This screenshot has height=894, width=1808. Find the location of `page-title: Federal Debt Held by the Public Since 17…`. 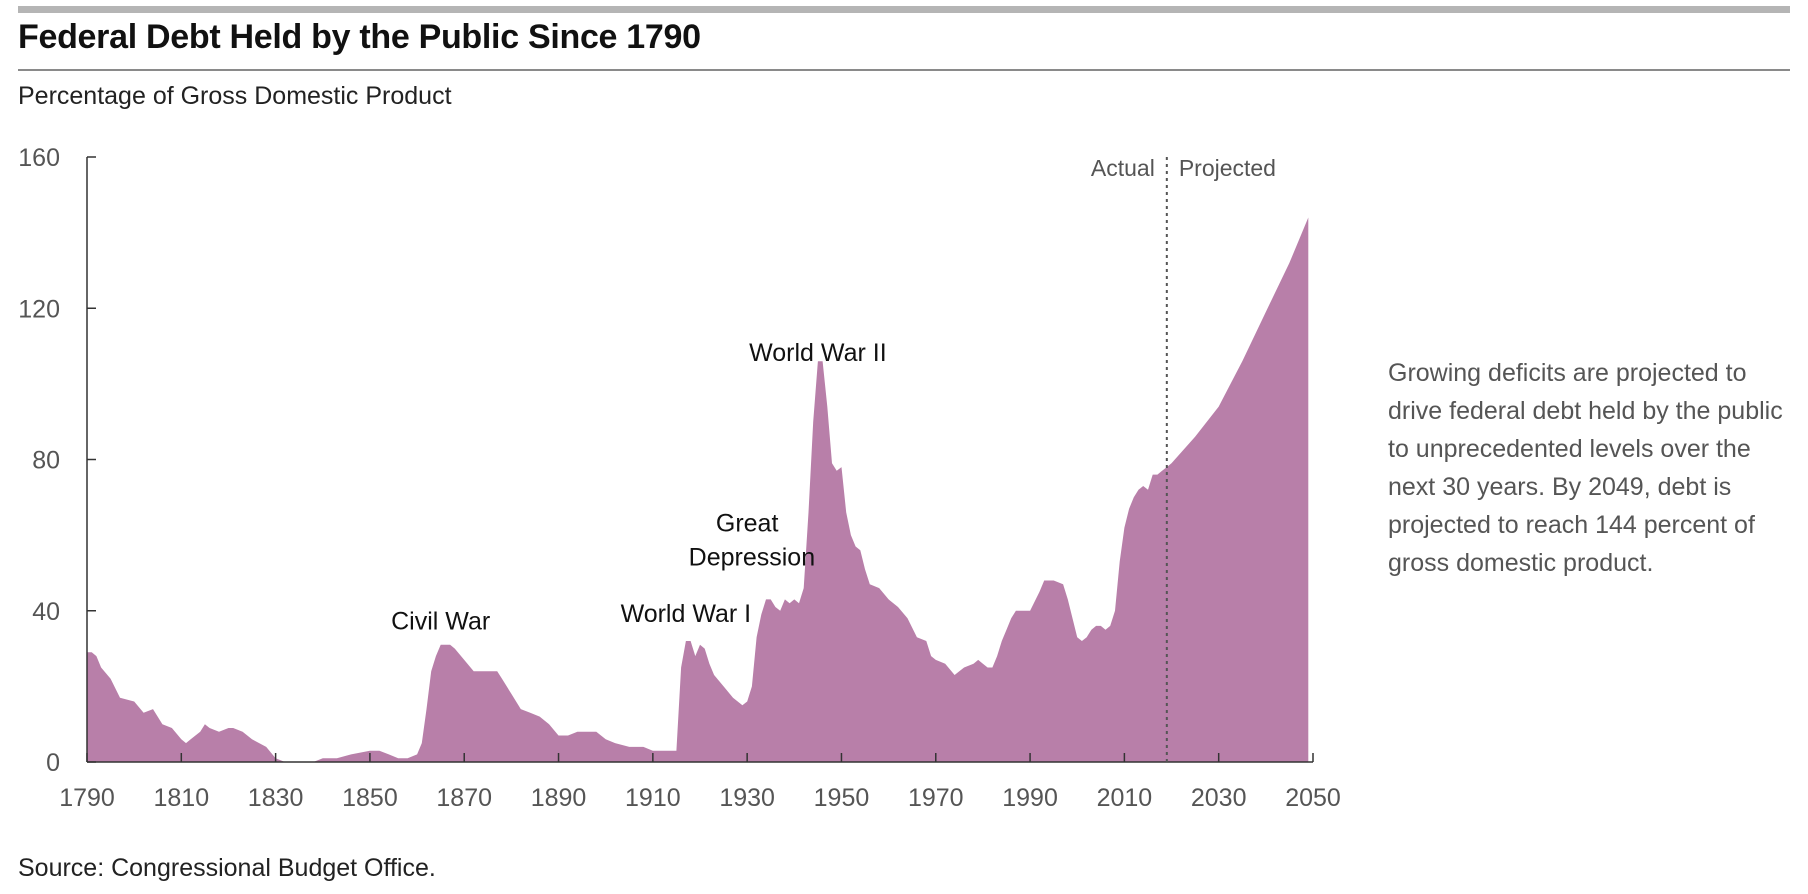

page-title: Federal Debt Held by the Public Since 17… is located at coordinates (359, 37).